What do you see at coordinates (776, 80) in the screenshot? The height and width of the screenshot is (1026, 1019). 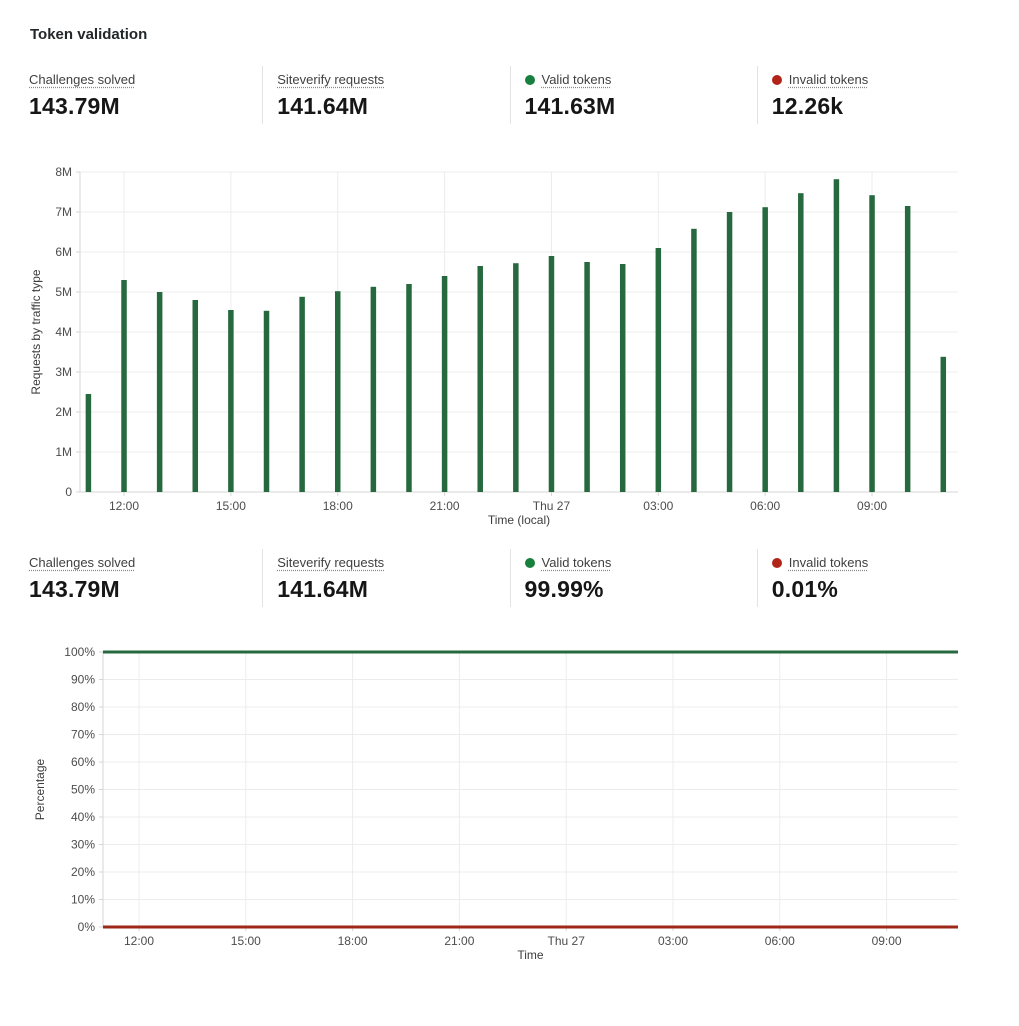 I see `red-dot-icon` at bounding box center [776, 80].